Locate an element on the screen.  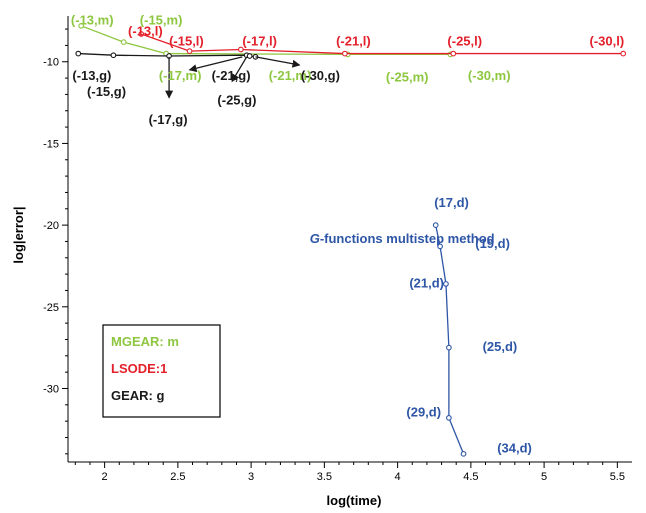
legend-entry: LSODE:1 is located at coordinates (139, 368).